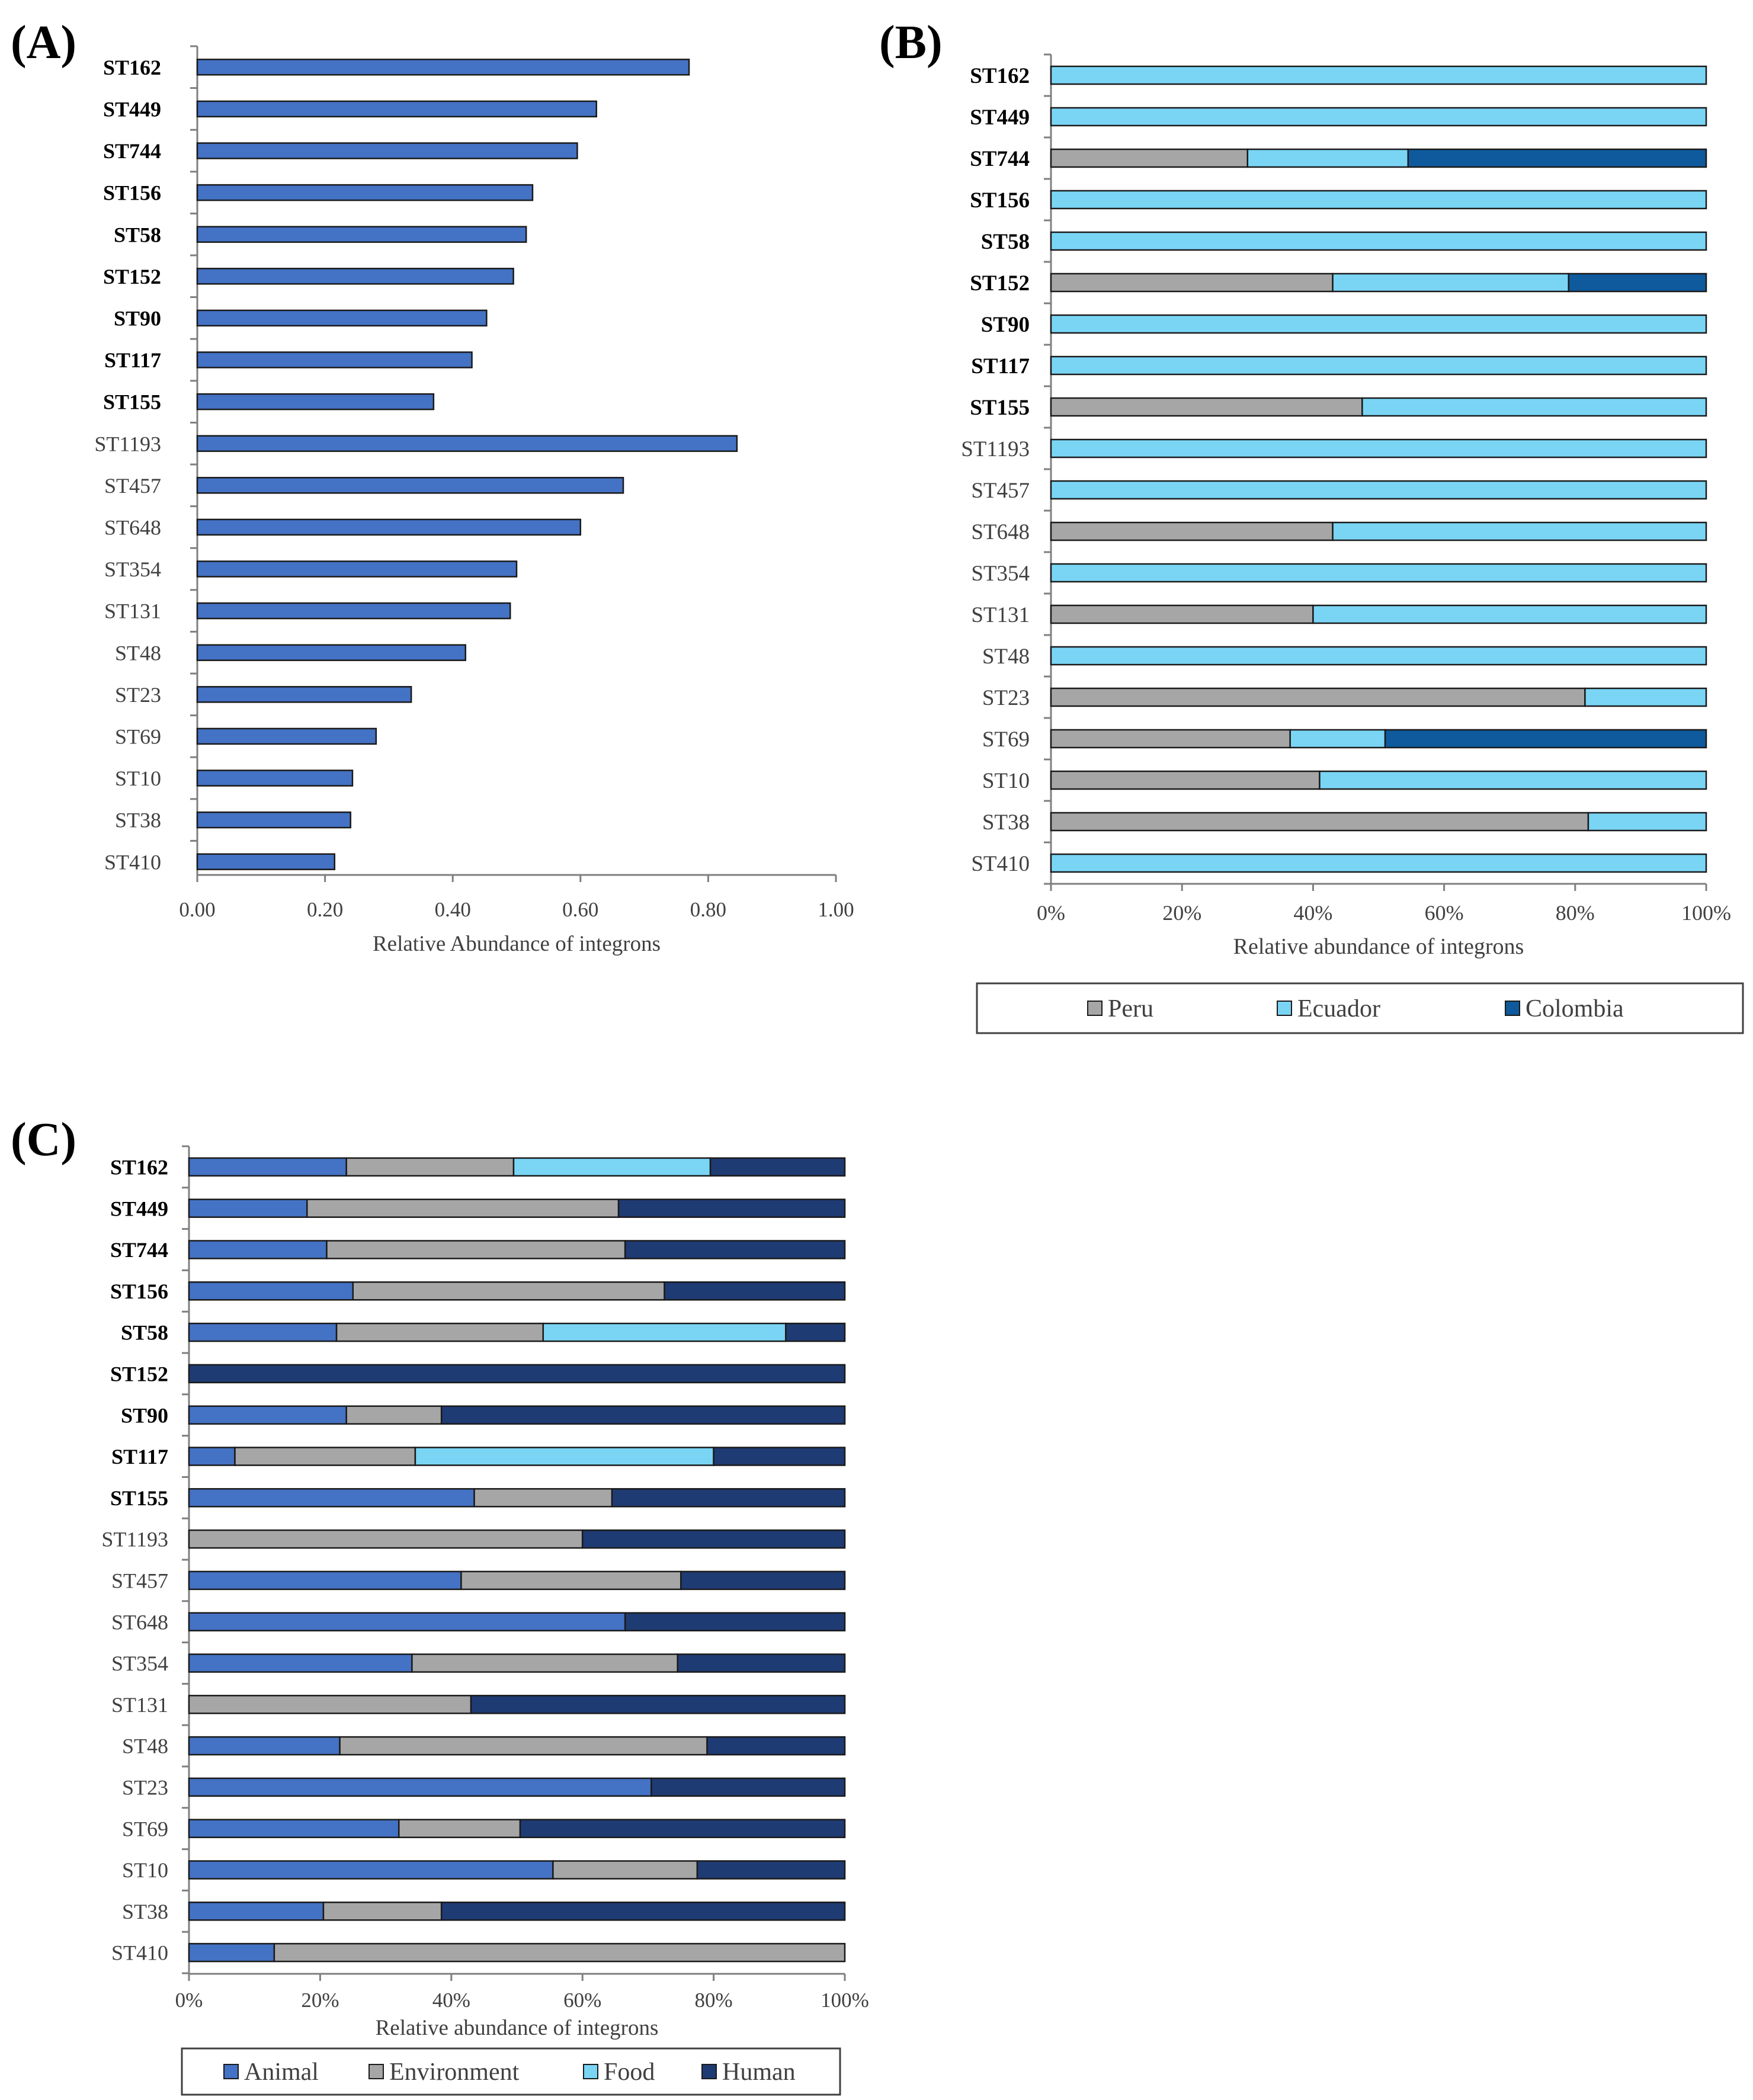 The height and width of the screenshot is (2100, 1753). What do you see at coordinates (138, 778) in the screenshot?
I see `category-label: ST10` at bounding box center [138, 778].